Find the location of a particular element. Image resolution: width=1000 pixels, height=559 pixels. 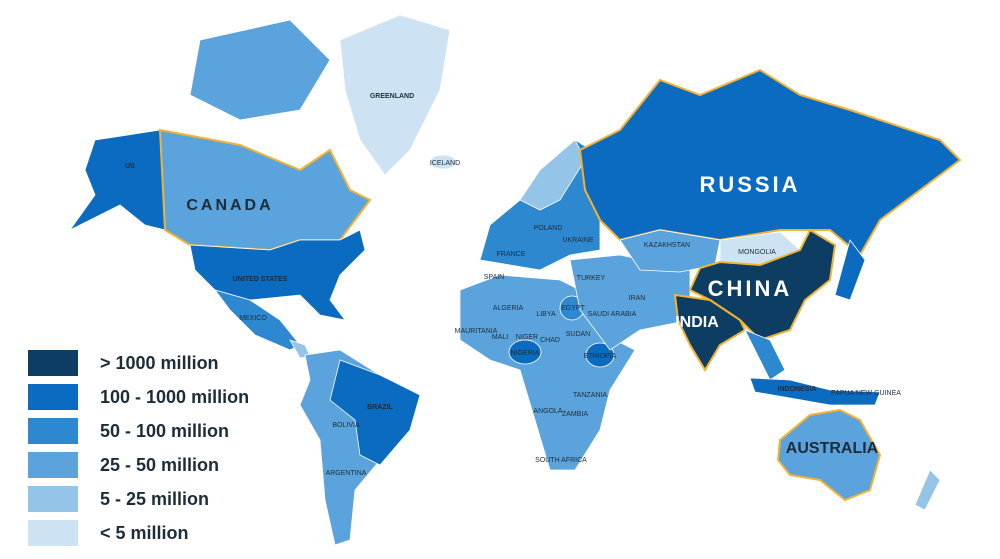

country-label: EGYPT is located at coordinates (573, 308).